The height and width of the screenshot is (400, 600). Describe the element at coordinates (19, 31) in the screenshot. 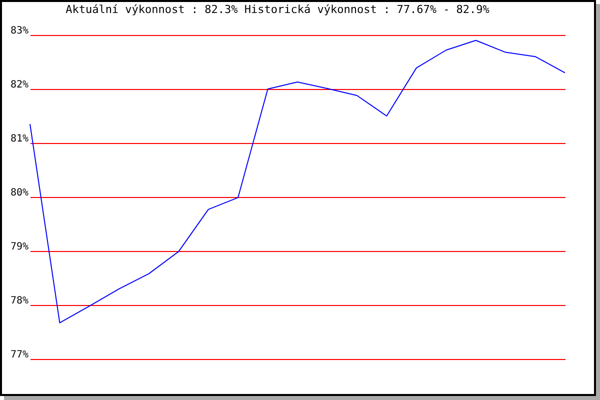

I see `y-tick-label: 83%` at that location.